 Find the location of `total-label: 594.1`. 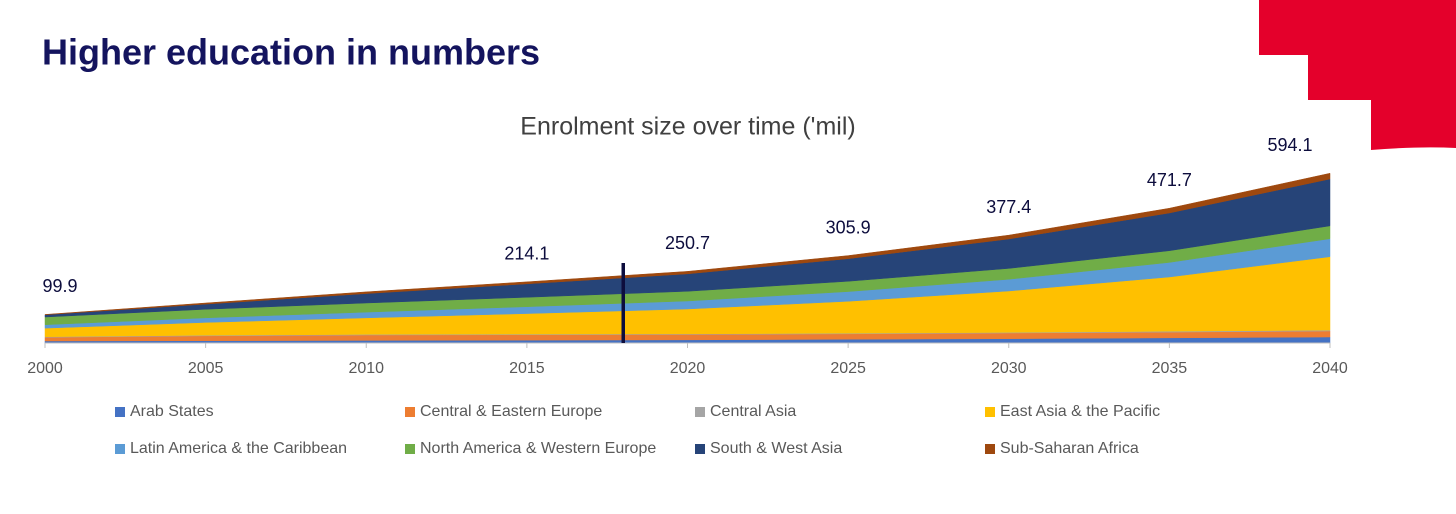

total-label: 594.1 is located at coordinates (1289, 145).